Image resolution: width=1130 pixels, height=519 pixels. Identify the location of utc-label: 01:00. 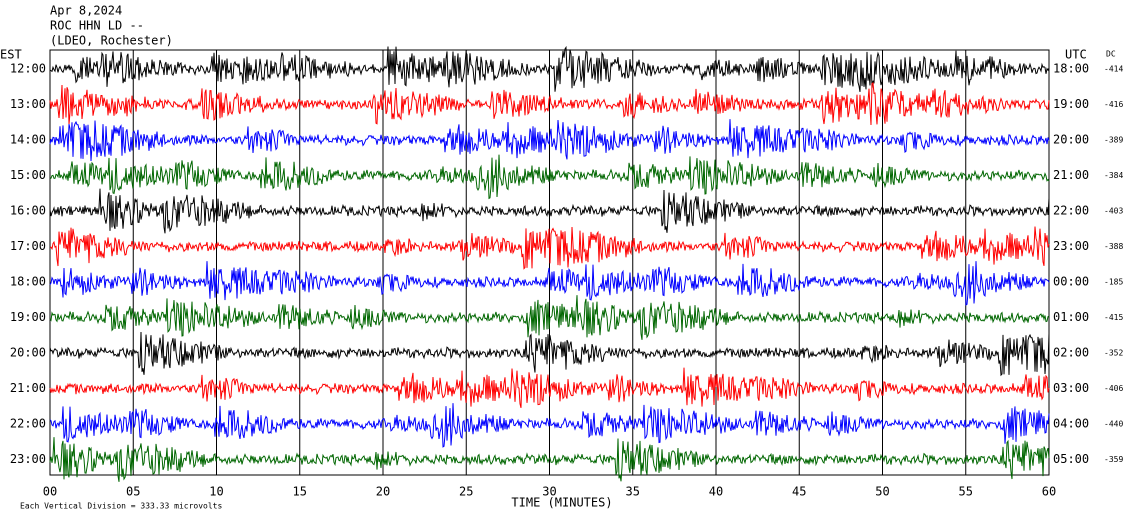
(1071, 317).